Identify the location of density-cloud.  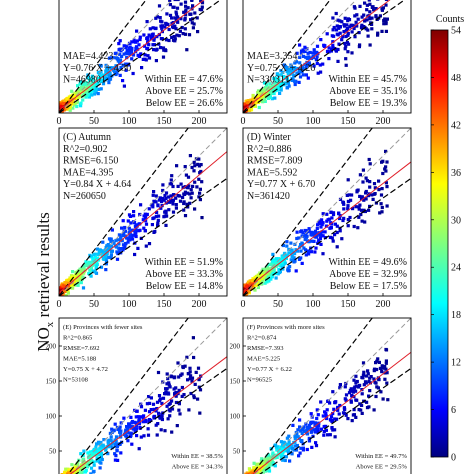
(131, 405).